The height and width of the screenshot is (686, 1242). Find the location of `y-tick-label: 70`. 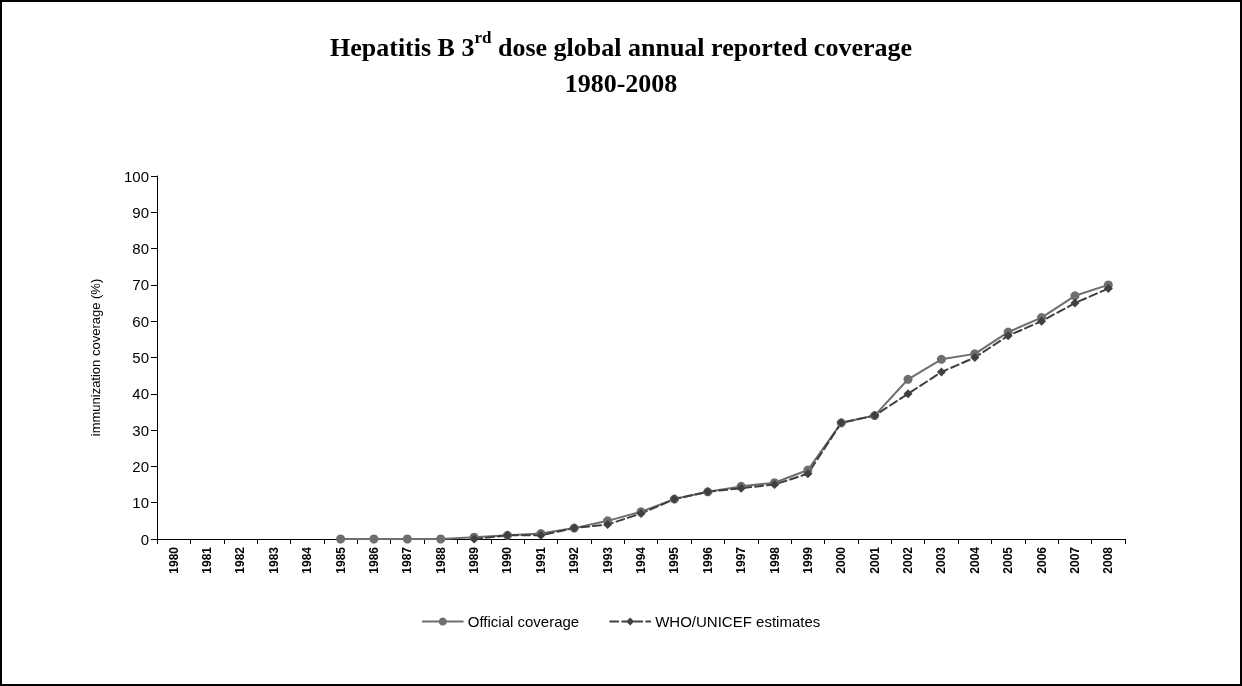

y-tick-label: 70 is located at coordinates (140, 285).